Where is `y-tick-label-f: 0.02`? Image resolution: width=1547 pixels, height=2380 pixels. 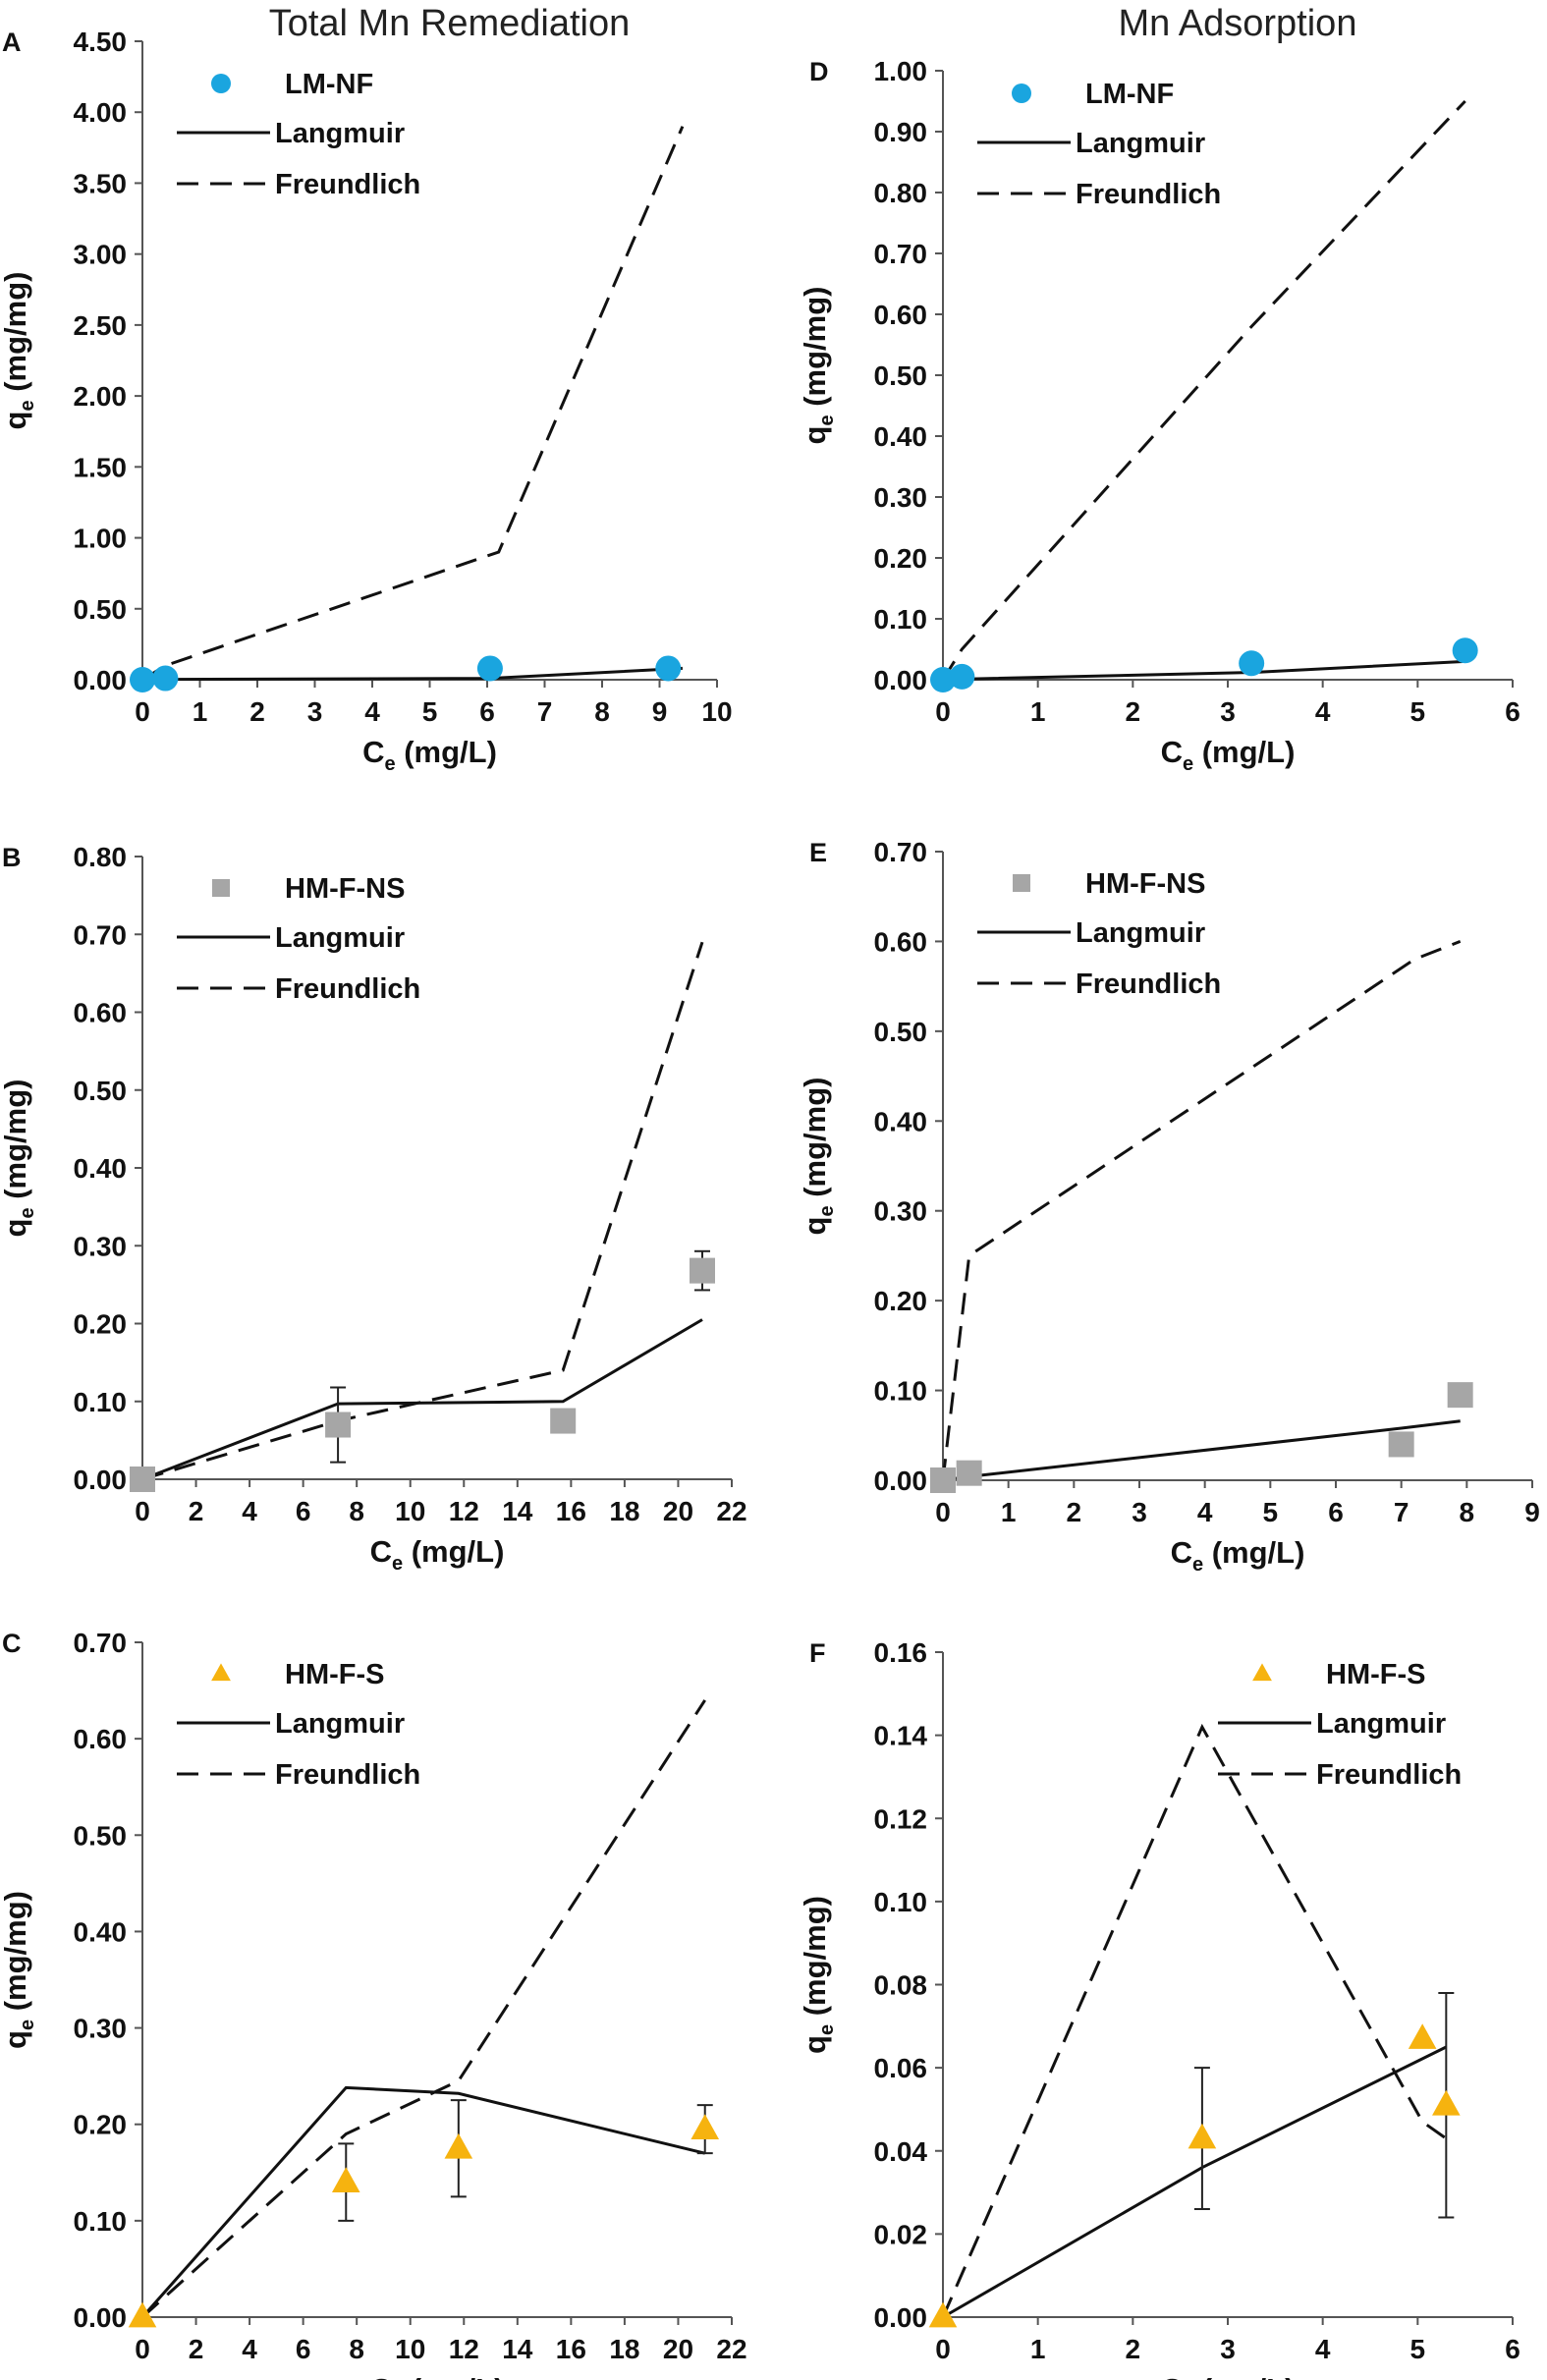
y-tick-label-f: 0.02 is located at coordinates (901, 2234).